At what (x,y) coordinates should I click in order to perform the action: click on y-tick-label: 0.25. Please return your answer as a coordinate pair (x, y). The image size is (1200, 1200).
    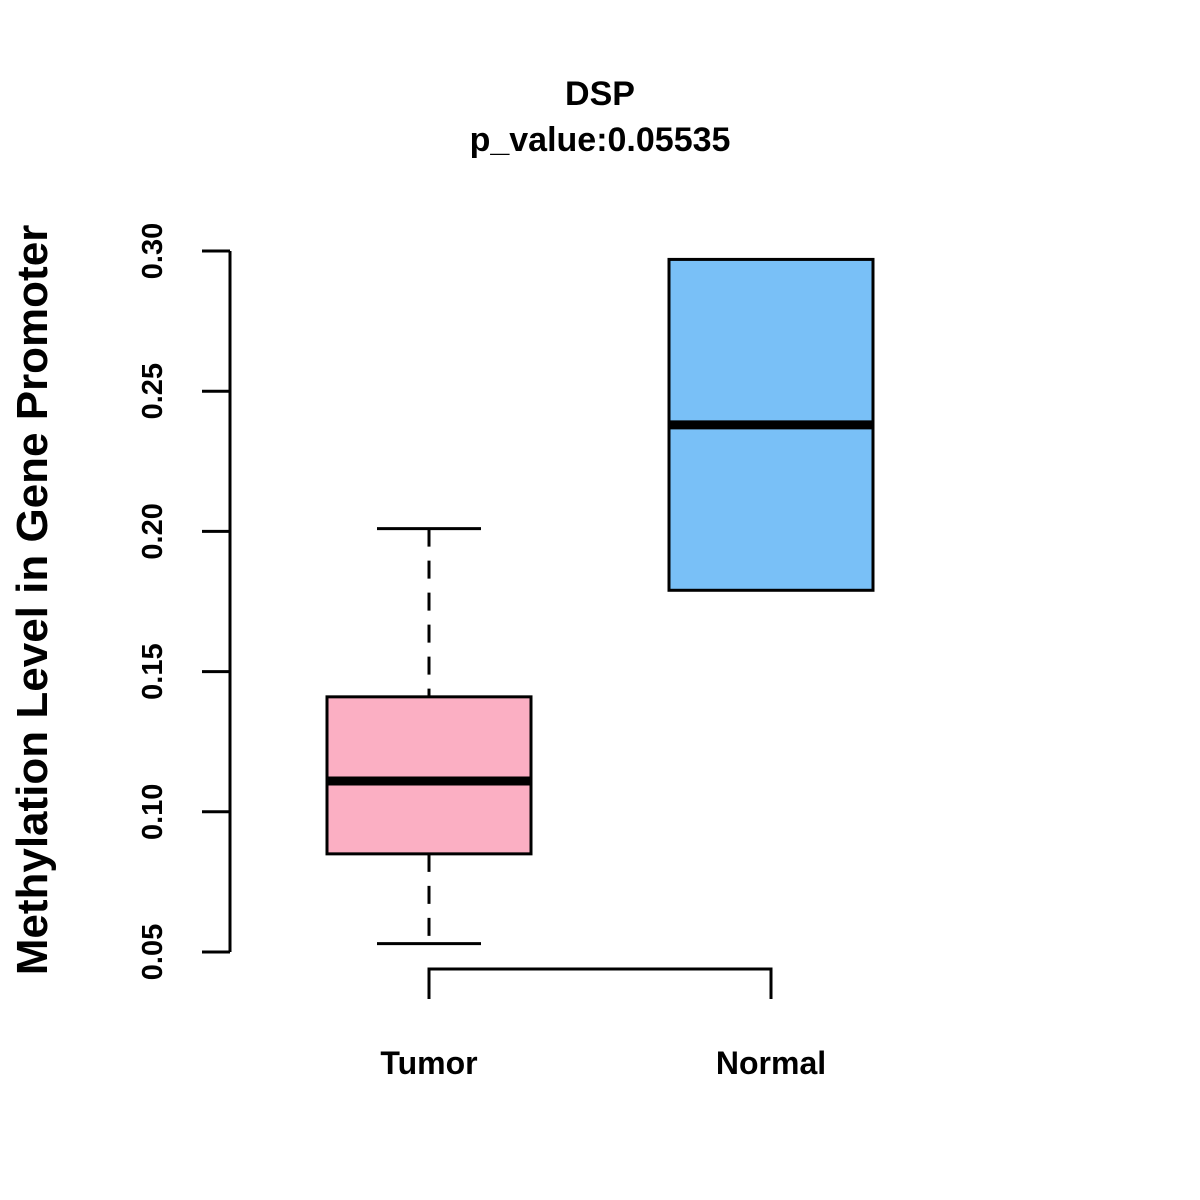
    Looking at the image, I should click on (153, 391).